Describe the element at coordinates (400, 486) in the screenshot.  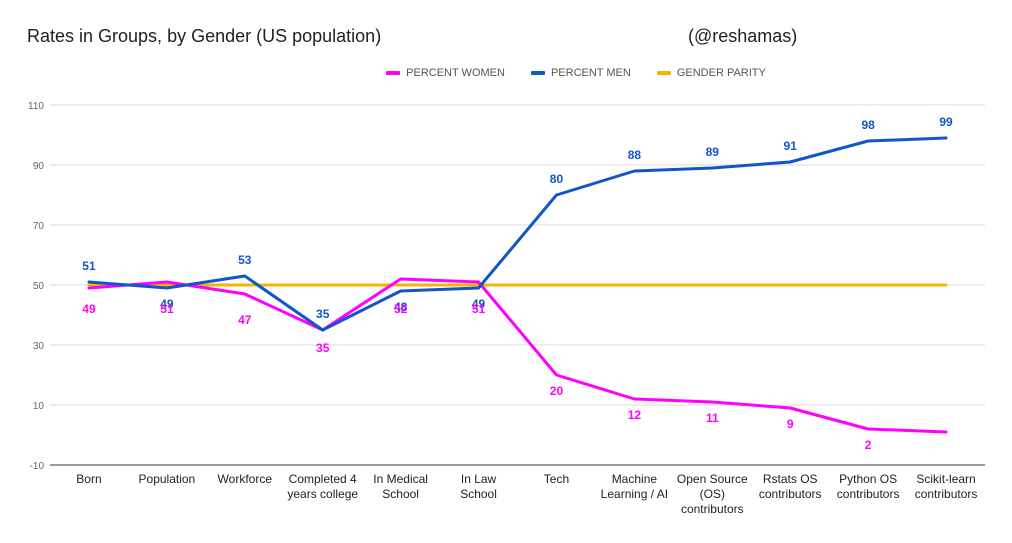
I see `x-category-label: In Medical School` at that location.